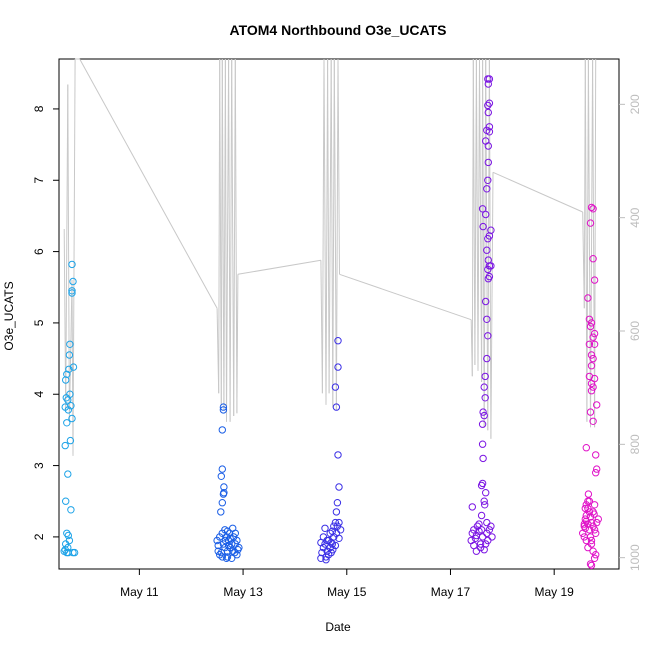 The height and width of the screenshot is (650, 650). What do you see at coordinates (139, 592) in the screenshot?
I see `x-tick-label: May 11` at bounding box center [139, 592].